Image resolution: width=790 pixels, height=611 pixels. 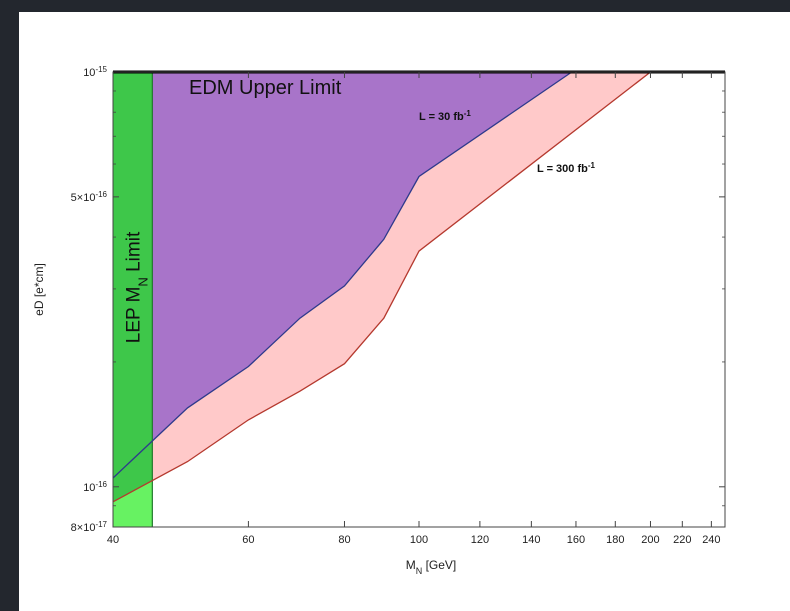 I want to click on x-axis-title: MN [GeV], so click(x=431, y=567).